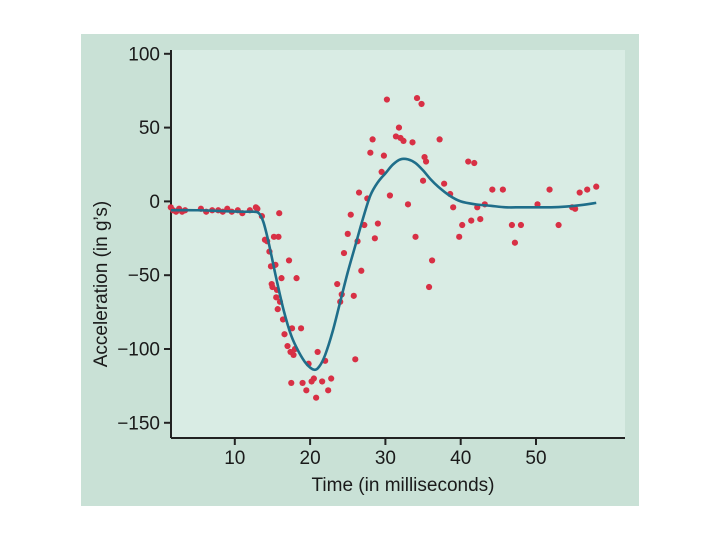  What do you see at coordinates (310, 458) in the screenshot?
I see `x-tick-label: 20` at bounding box center [310, 458].